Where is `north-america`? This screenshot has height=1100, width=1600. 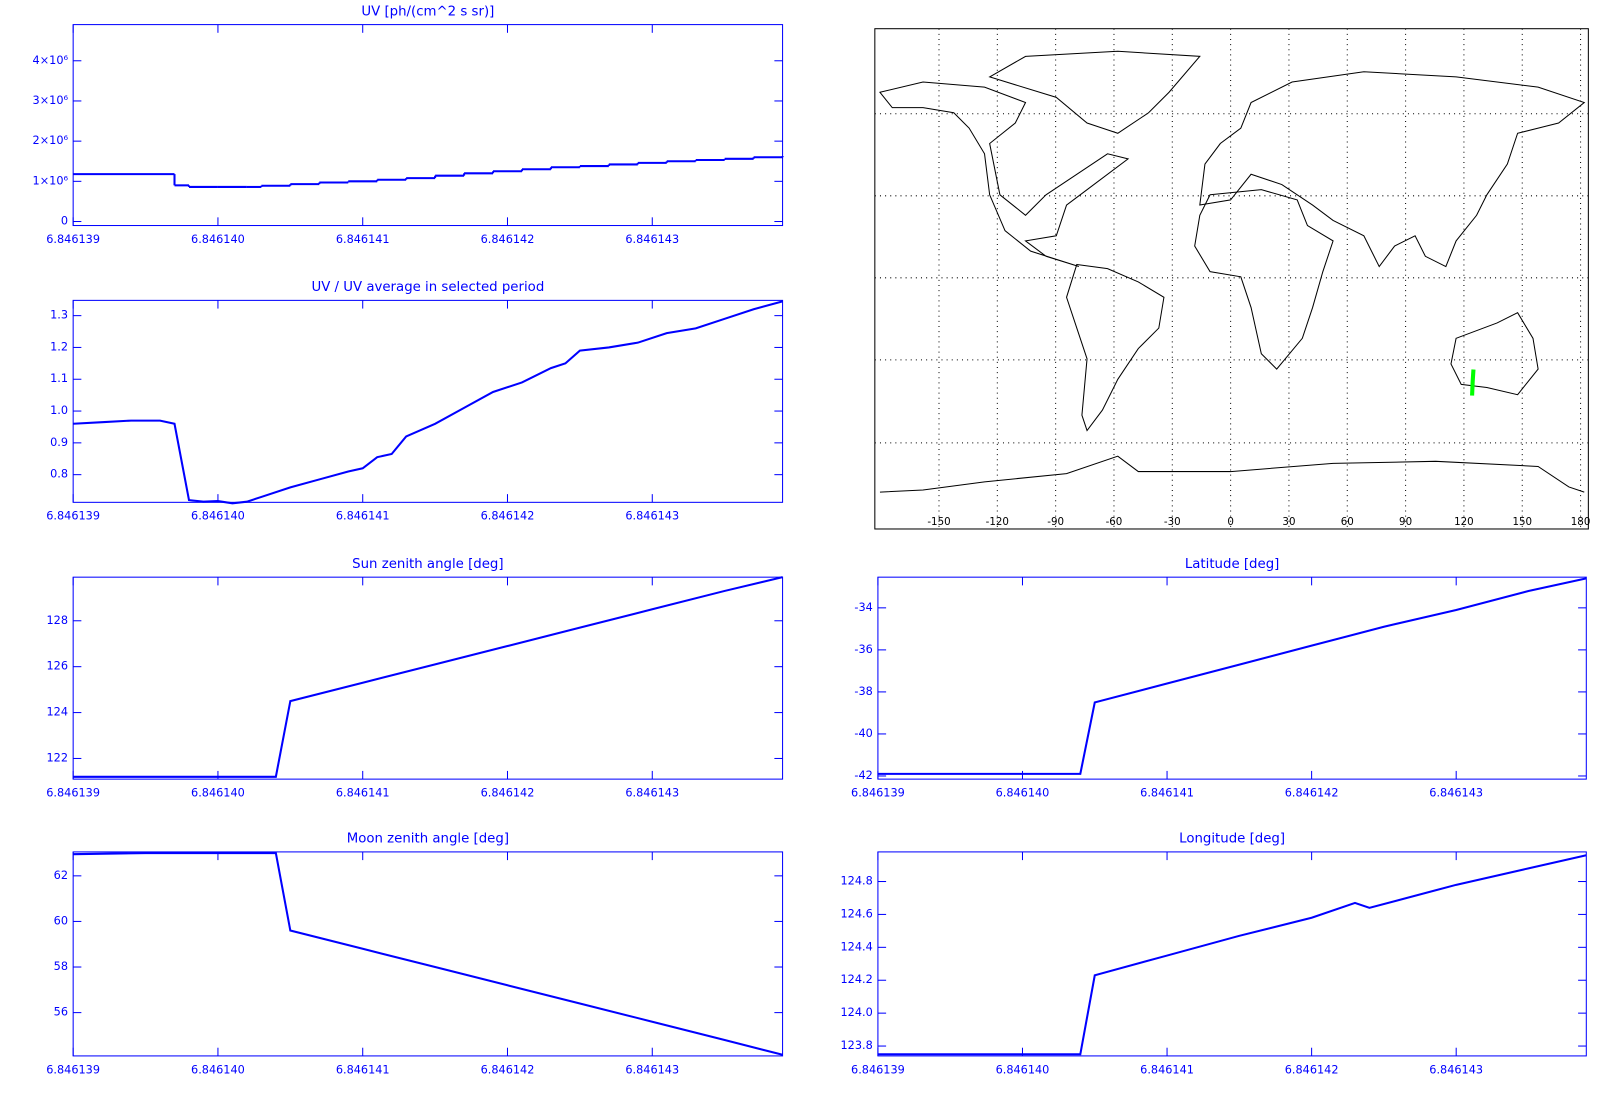 north-america is located at coordinates (1004, 174).